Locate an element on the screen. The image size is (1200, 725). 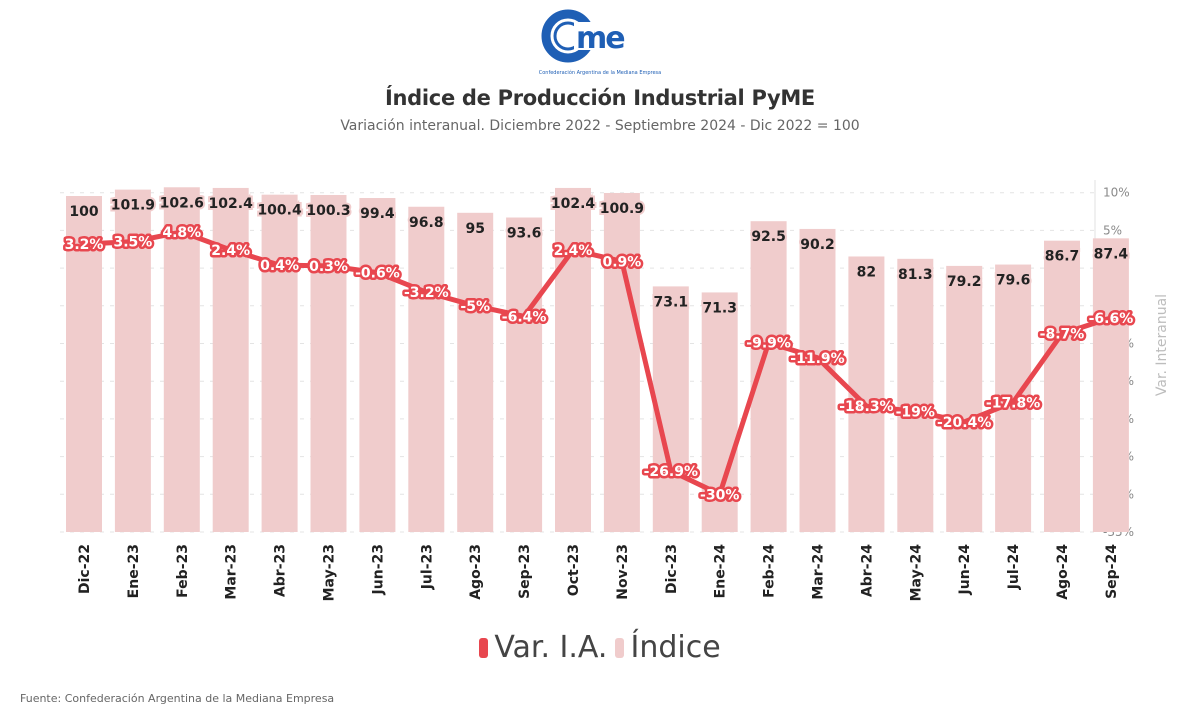
legend-item-var: Var. I.A. is located at coordinates (543, 647).